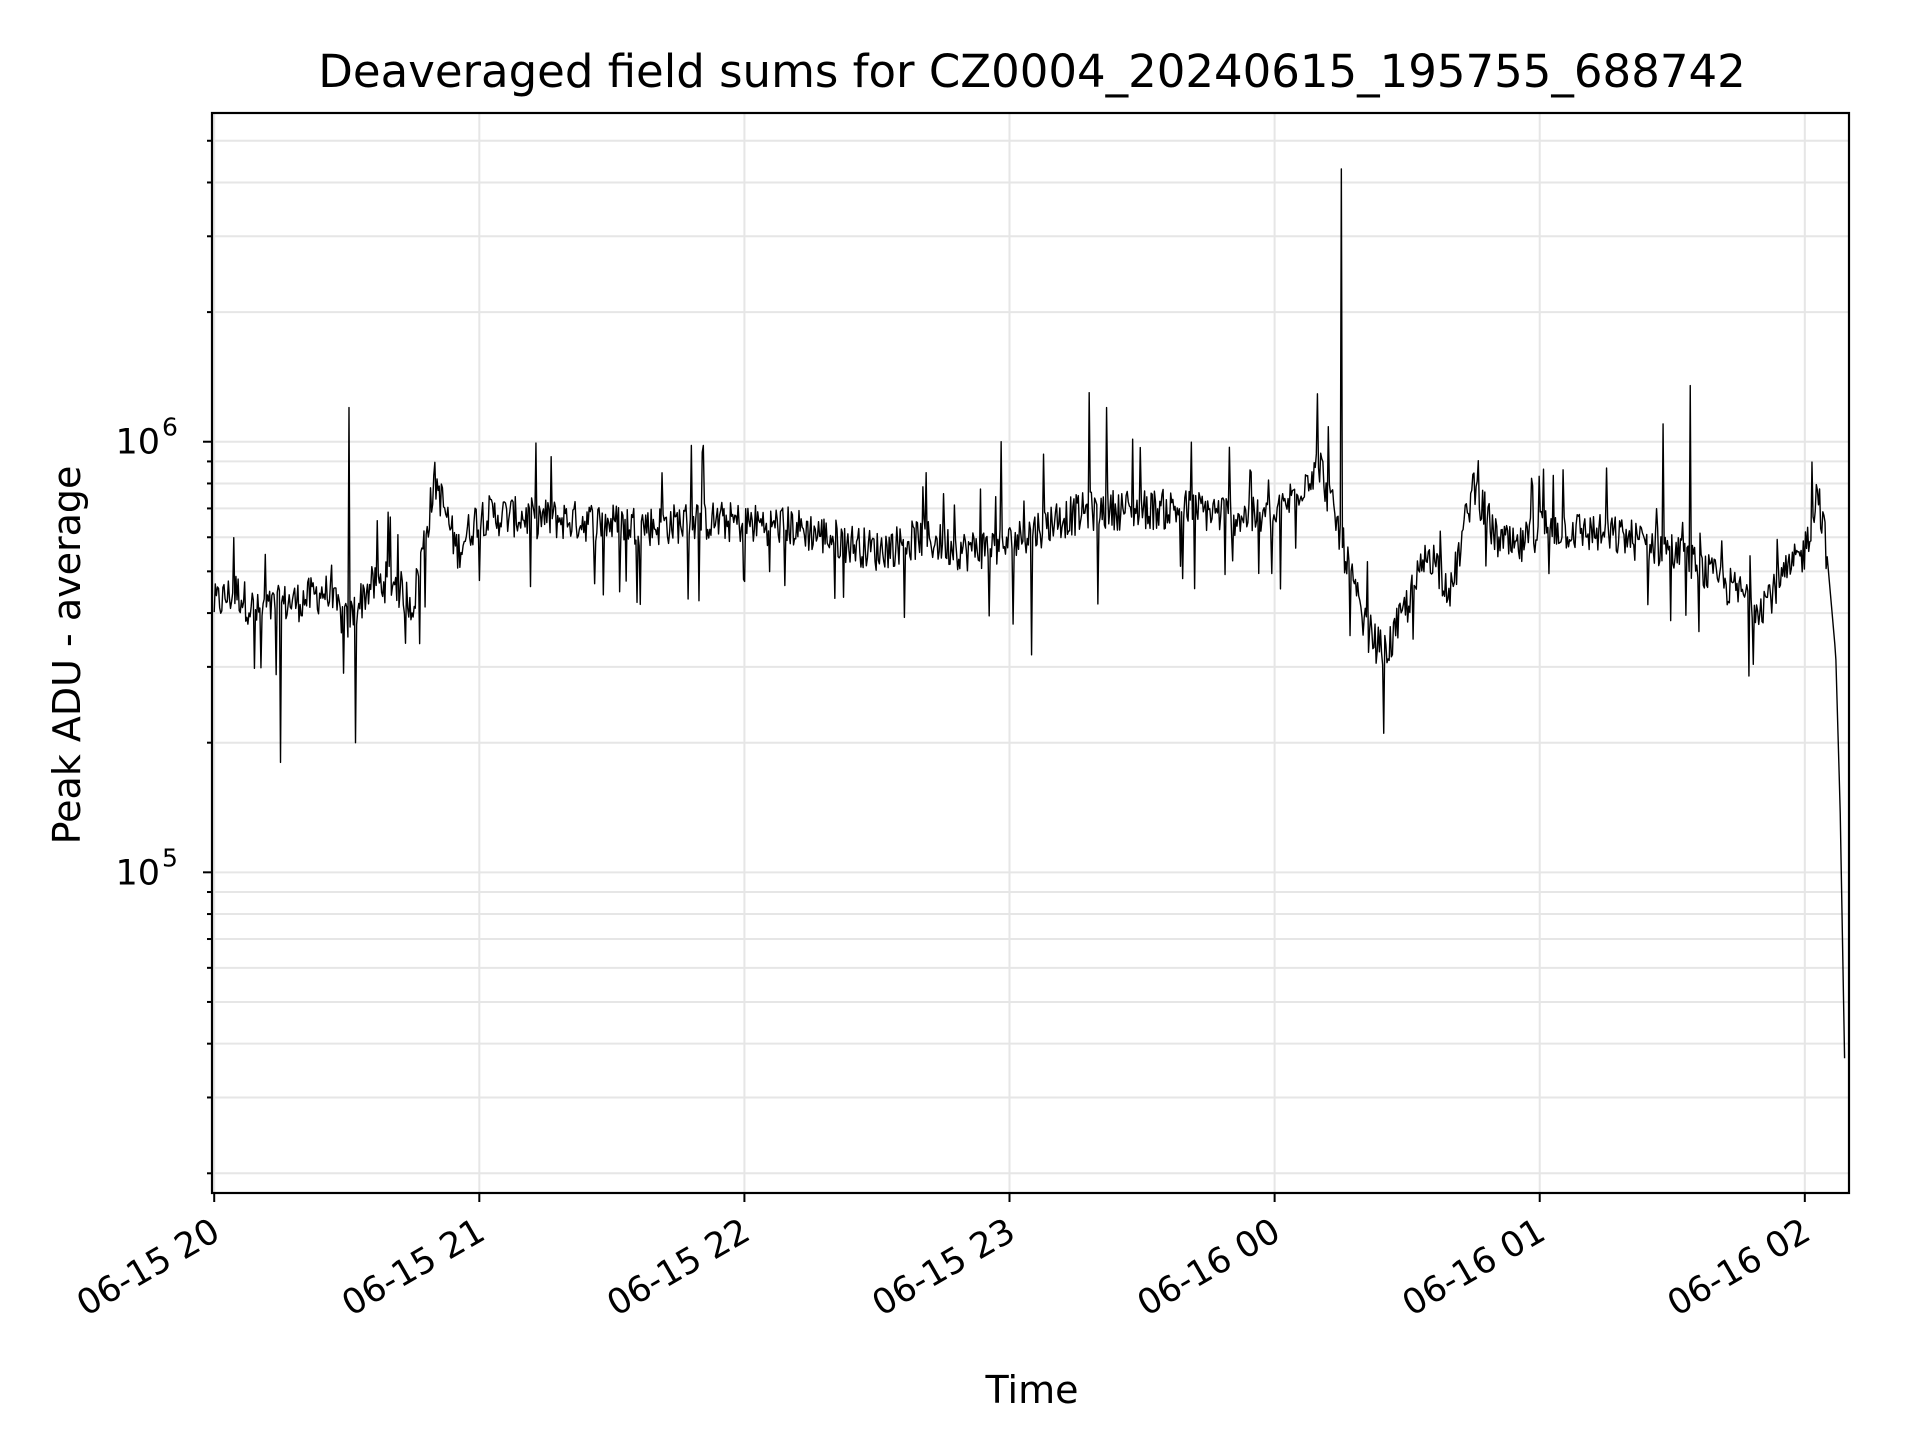 This screenshot has width=1920, height=1440. I want to click on x-axis-label: Time, so click(1032, 1390).